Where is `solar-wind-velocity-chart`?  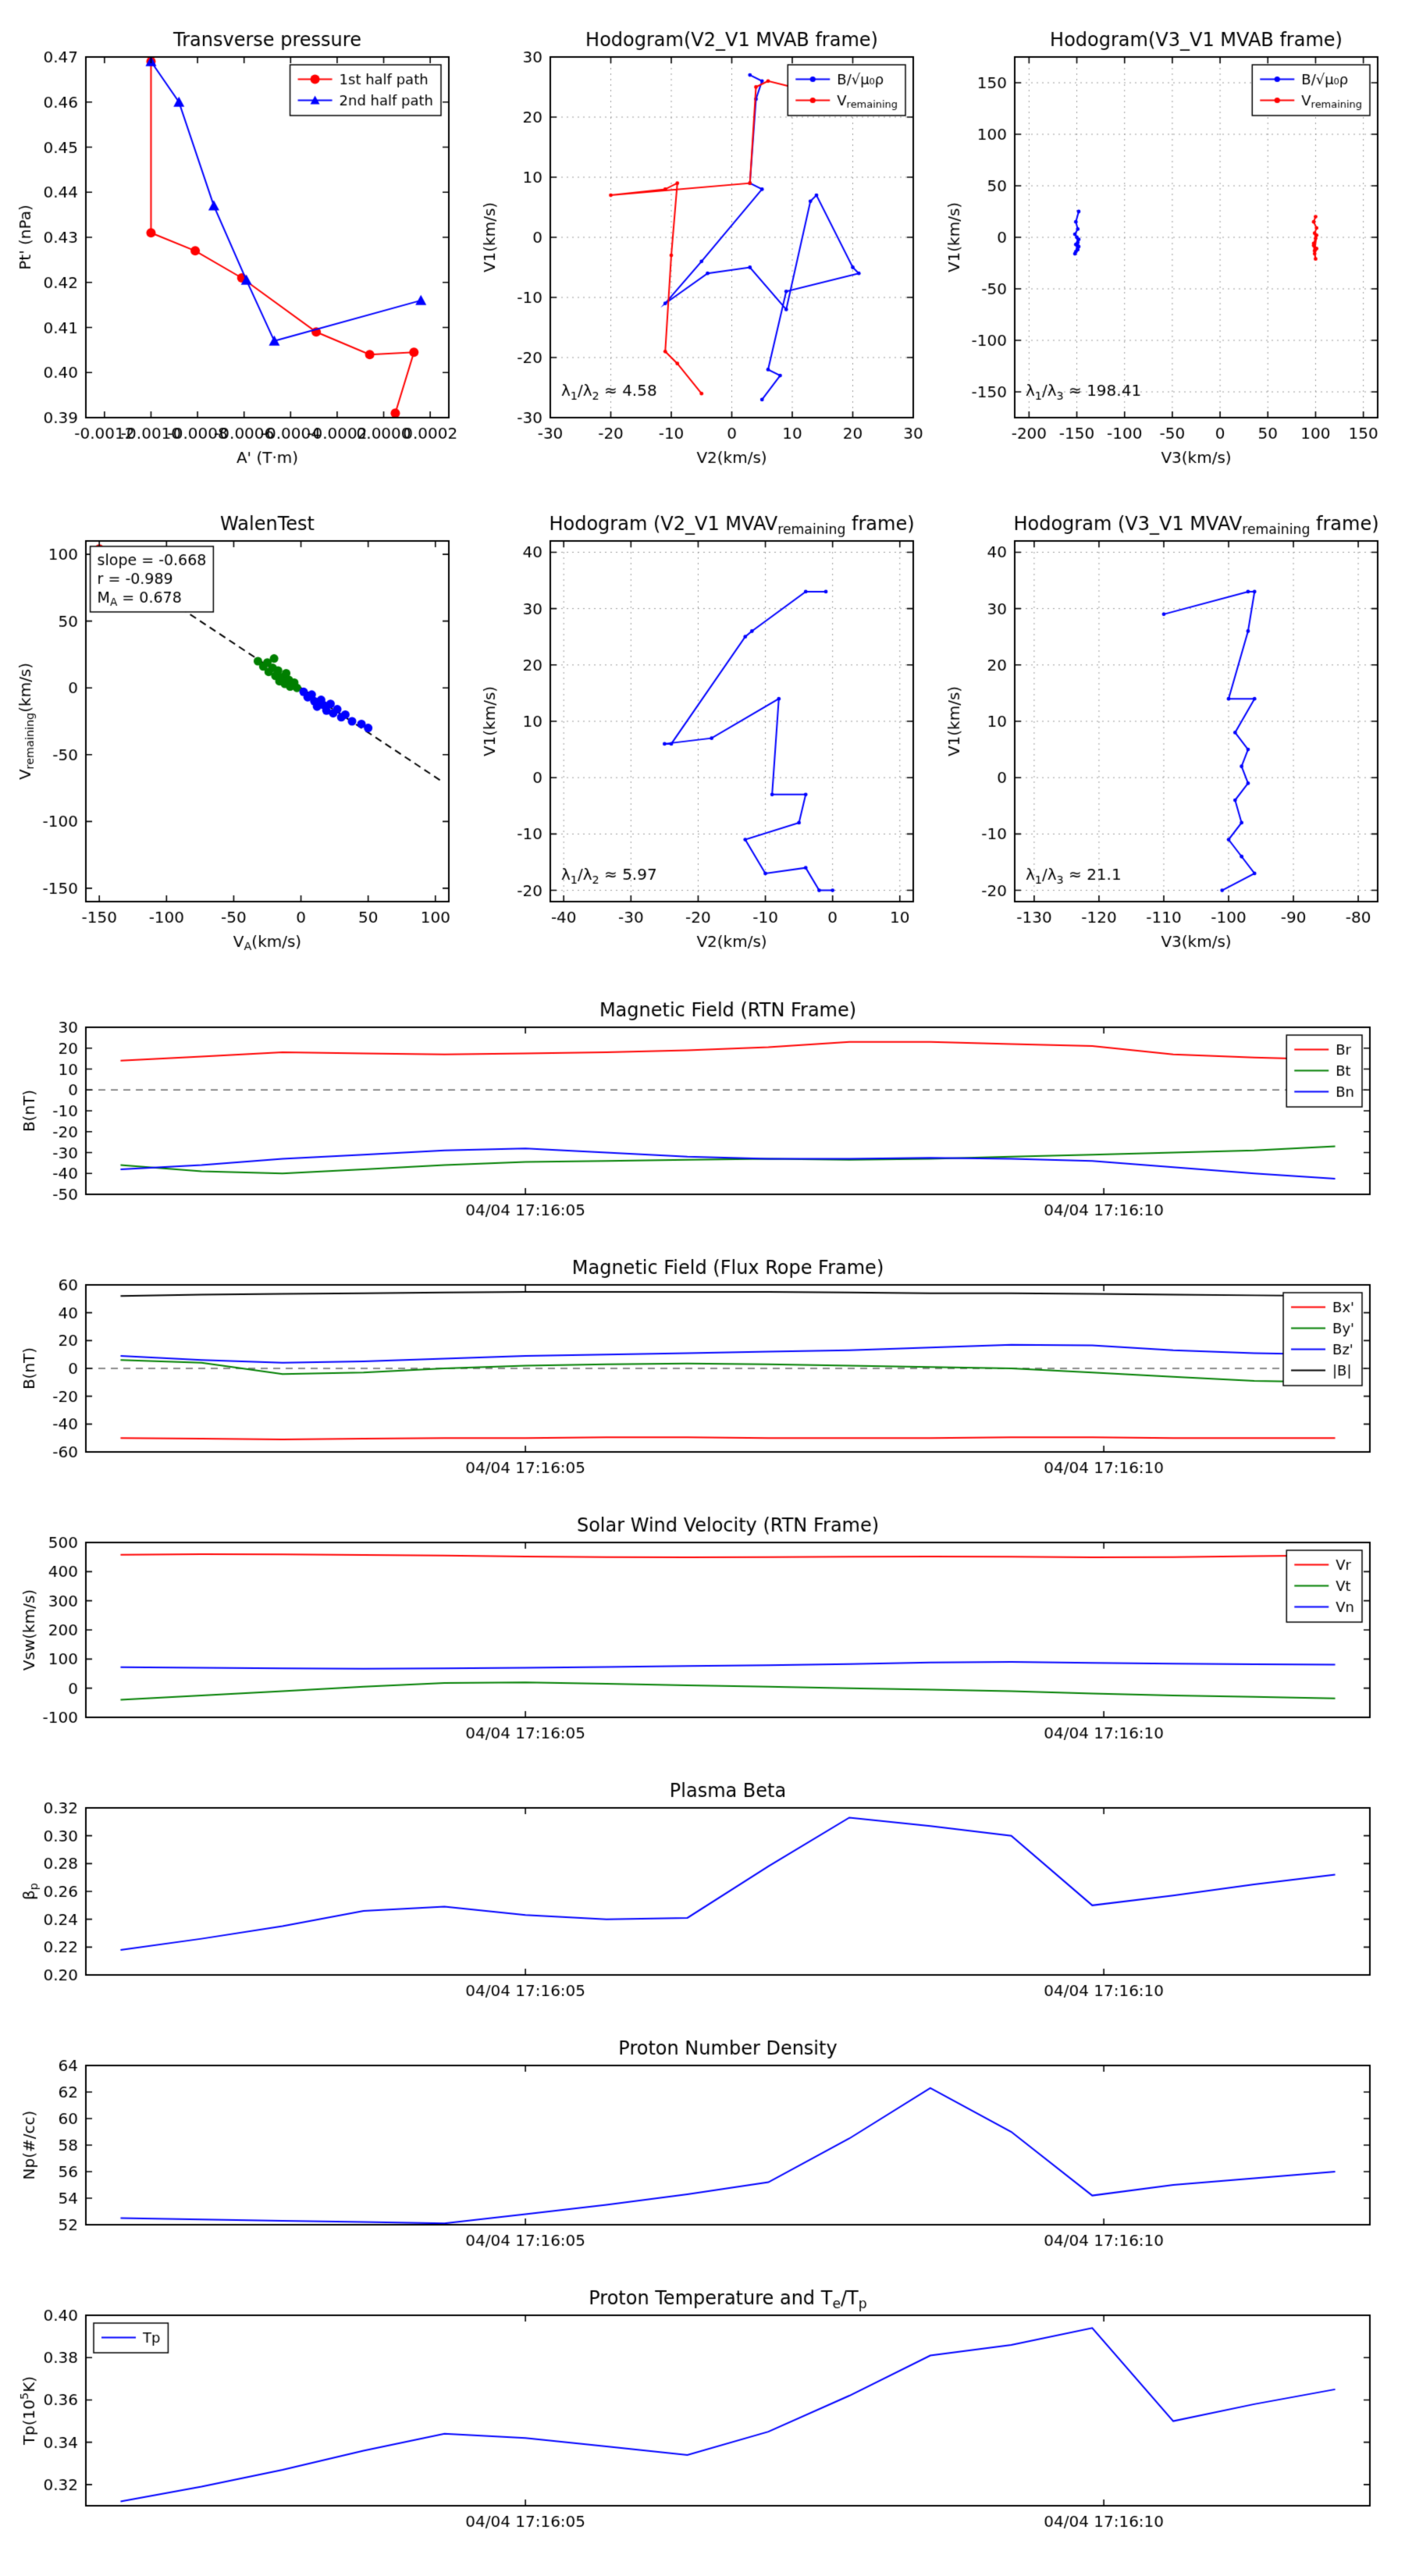 solar-wind-velocity-chart is located at coordinates (703, 1628).